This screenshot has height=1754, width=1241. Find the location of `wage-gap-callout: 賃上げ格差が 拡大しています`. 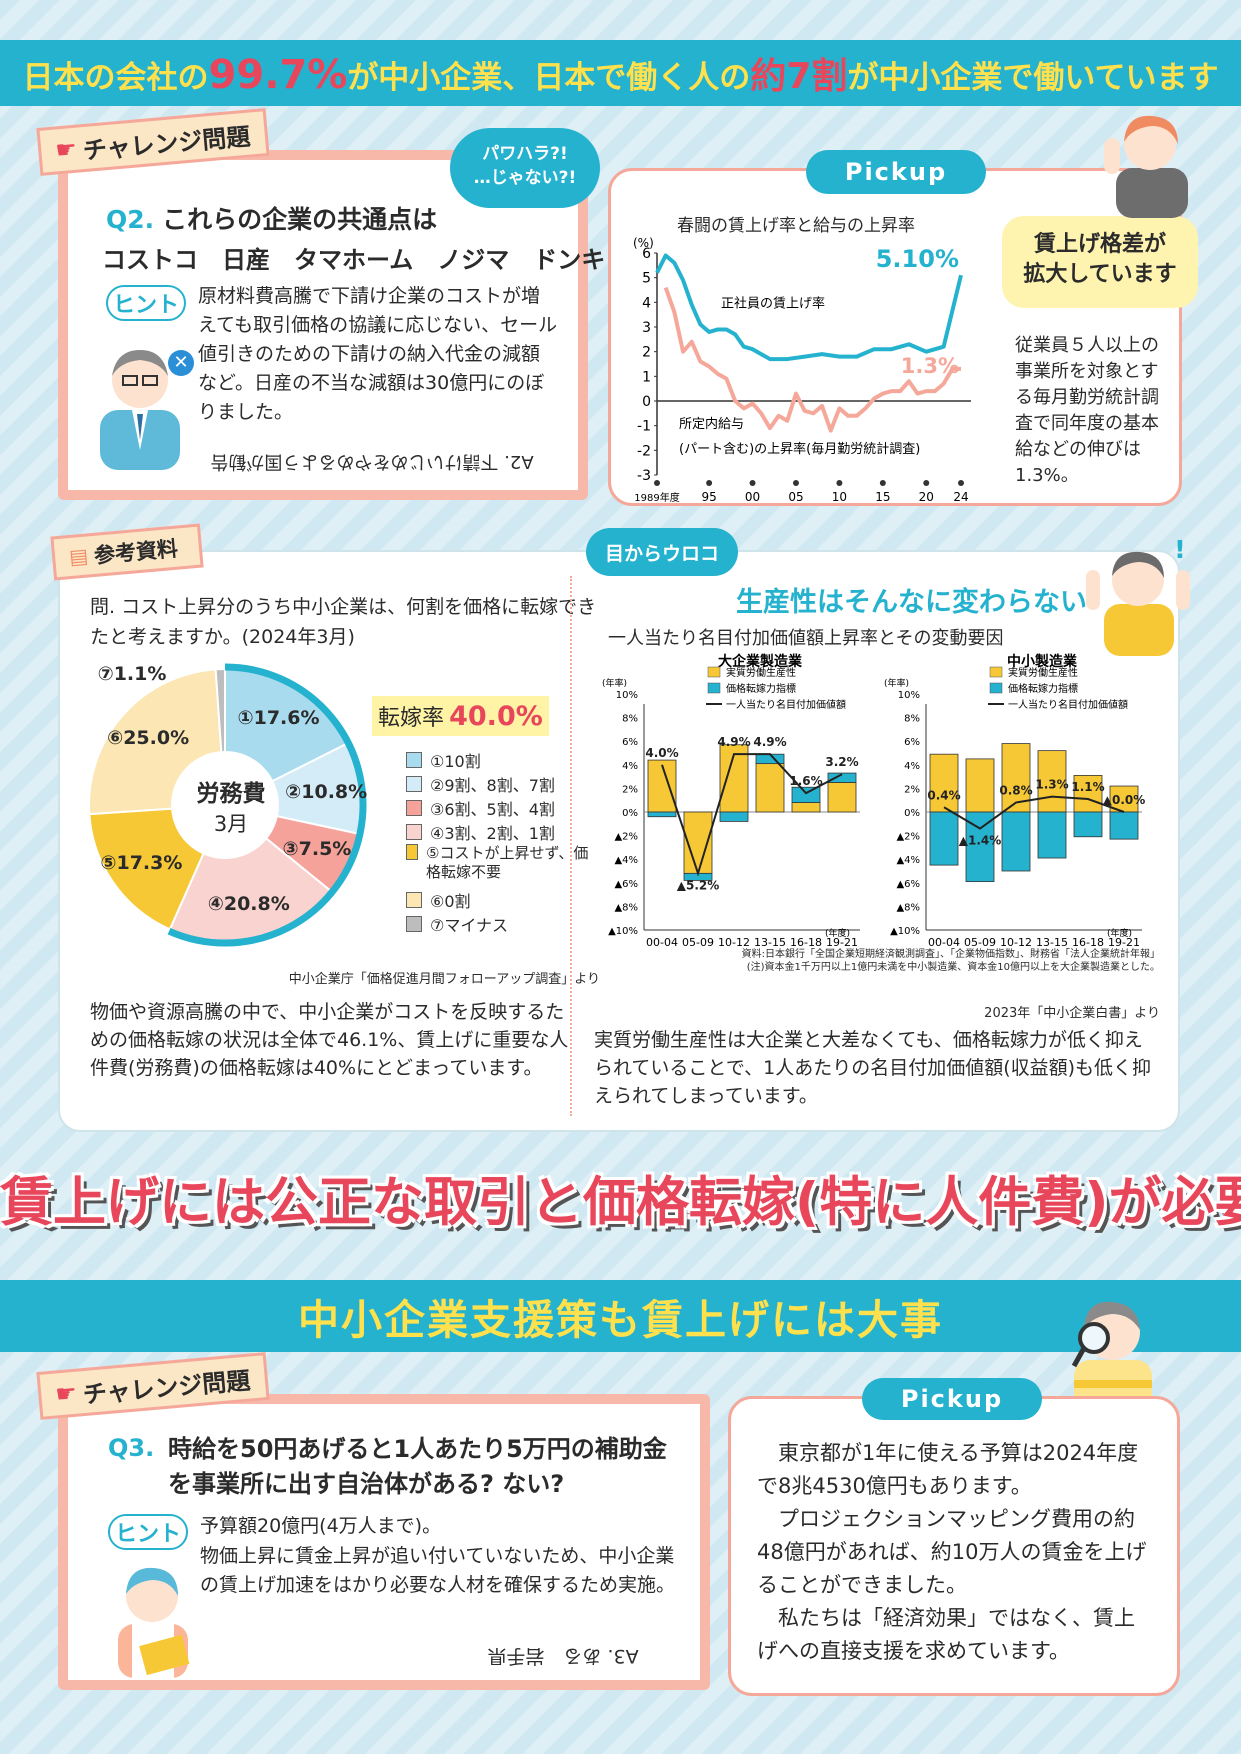

wage-gap-callout: 賃上げ格差が 拡大しています is located at coordinates (1100, 262).